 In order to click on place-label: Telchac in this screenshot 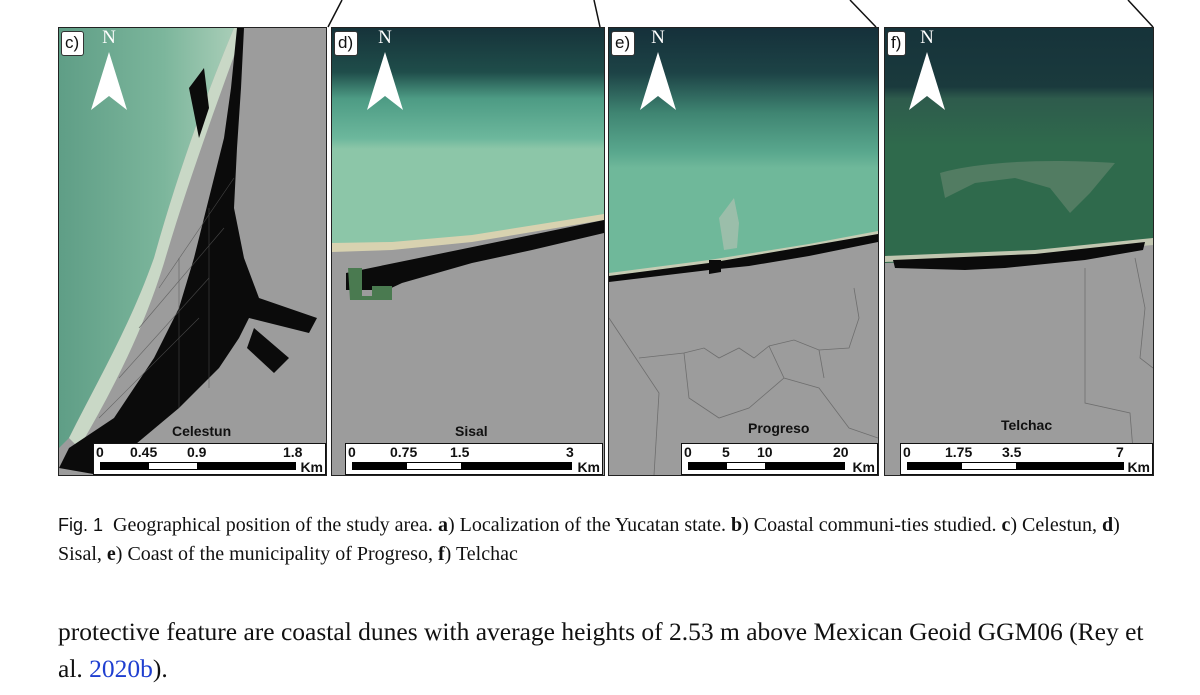, I will do `click(1027, 425)`.